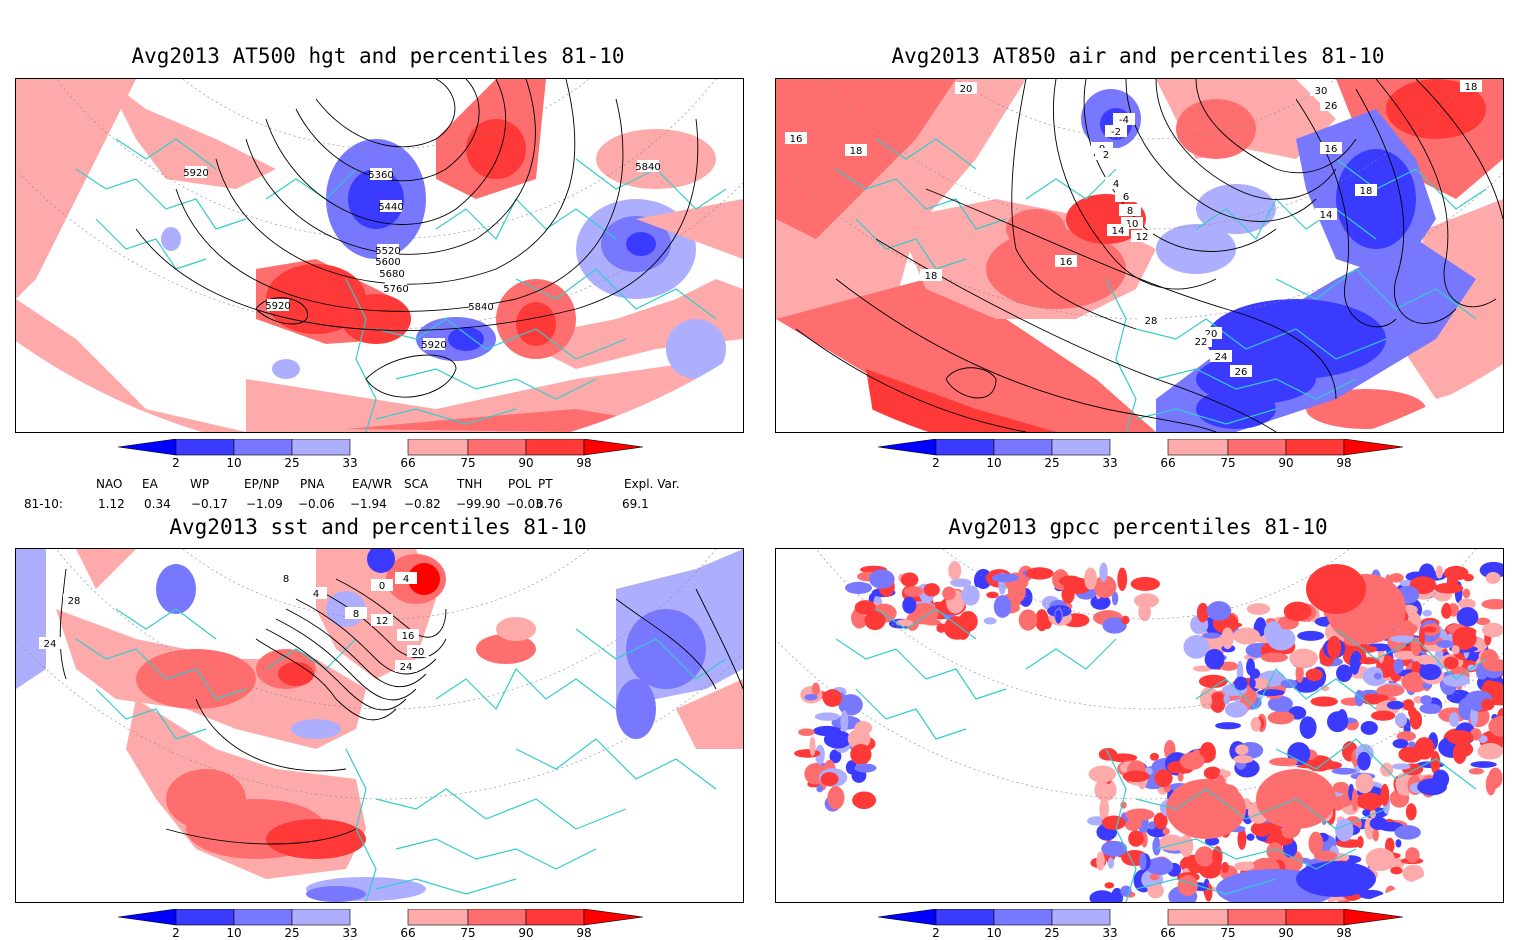 Image resolution: width=1520 pixels, height=940 pixels. Describe the element at coordinates (468, 463) in the screenshot. I see `colorbar-tick-label: 75` at that location.